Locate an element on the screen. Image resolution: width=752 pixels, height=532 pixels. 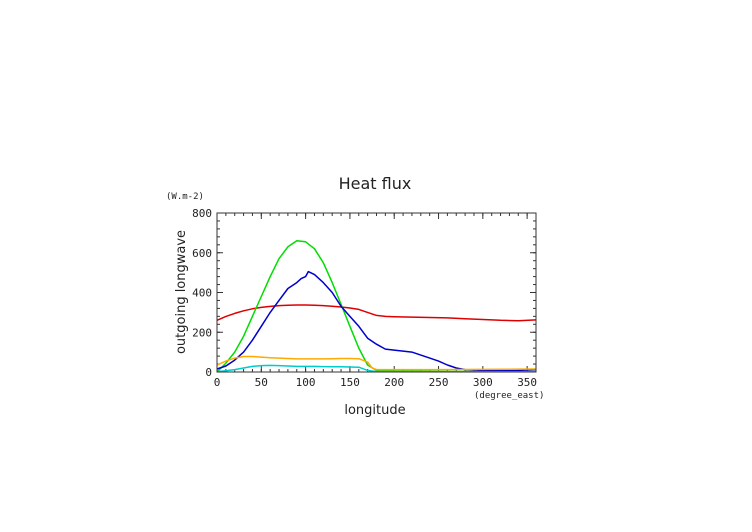
y-tick-label: 400 is located at coordinates (202, 293).